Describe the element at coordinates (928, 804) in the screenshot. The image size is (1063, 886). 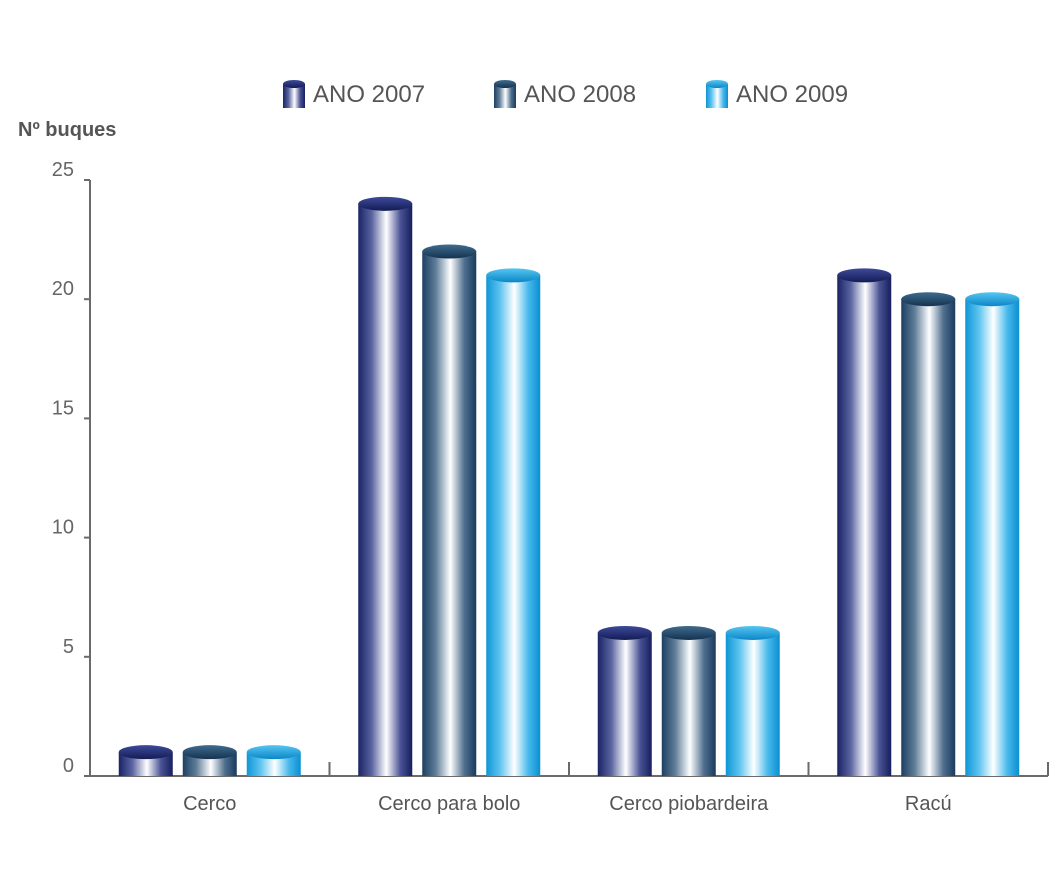
I see `x-tick-label: Racú` at that location.